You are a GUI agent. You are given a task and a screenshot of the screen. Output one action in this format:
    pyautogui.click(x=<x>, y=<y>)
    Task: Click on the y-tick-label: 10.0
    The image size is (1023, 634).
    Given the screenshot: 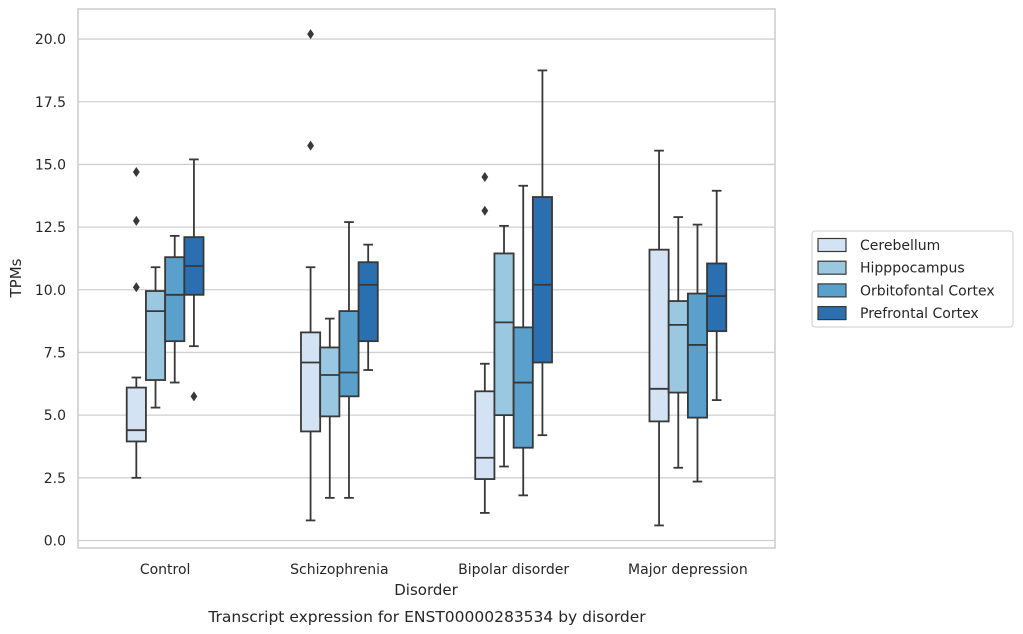 What is the action you would take?
    pyautogui.click(x=50, y=291)
    